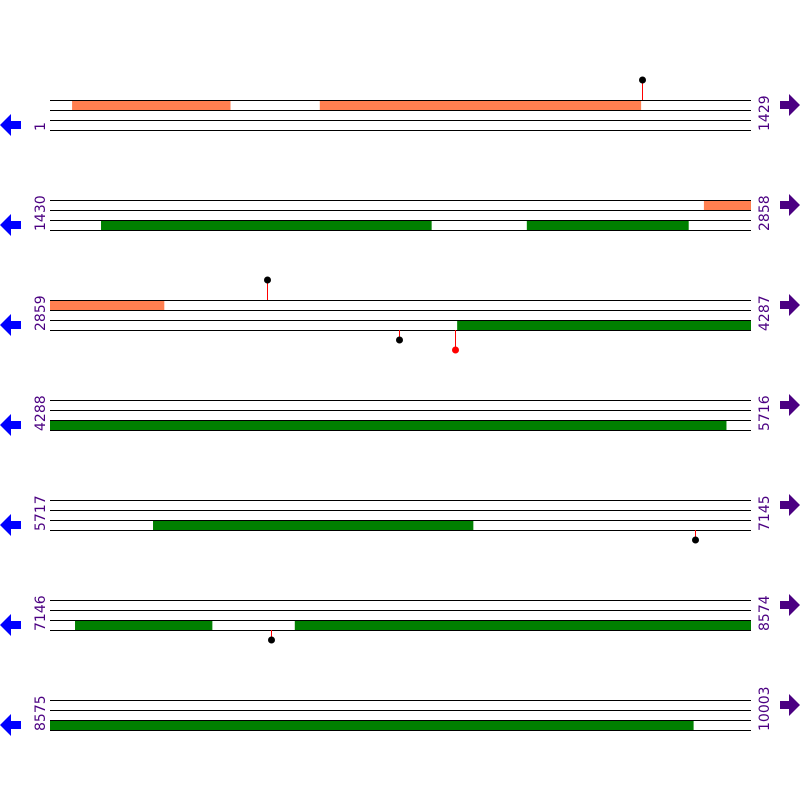 This screenshot has height=800, width=800. Describe the element at coordinates (765, 413) in the screenshot. I see `row-end-label: 5716` at that location.